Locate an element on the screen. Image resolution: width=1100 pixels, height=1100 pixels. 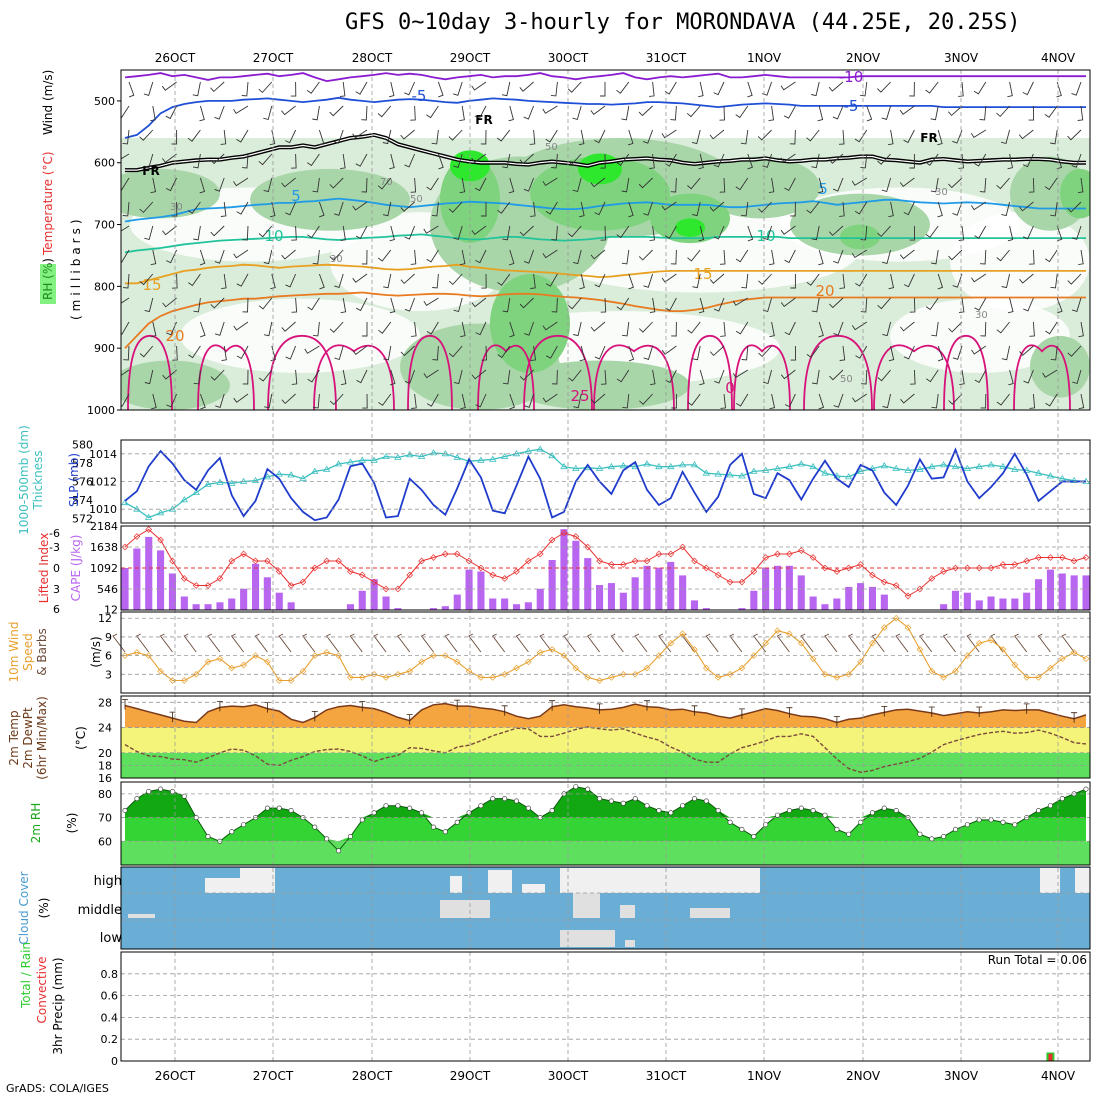
cloud-row-label: middle is located at coordinates (100, 910).